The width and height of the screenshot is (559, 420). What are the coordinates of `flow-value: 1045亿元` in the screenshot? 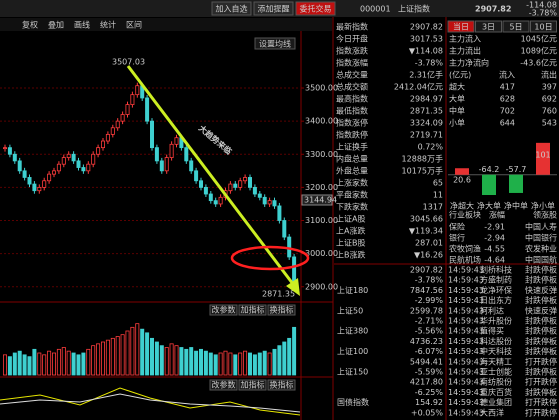 It's located at (539, 39).